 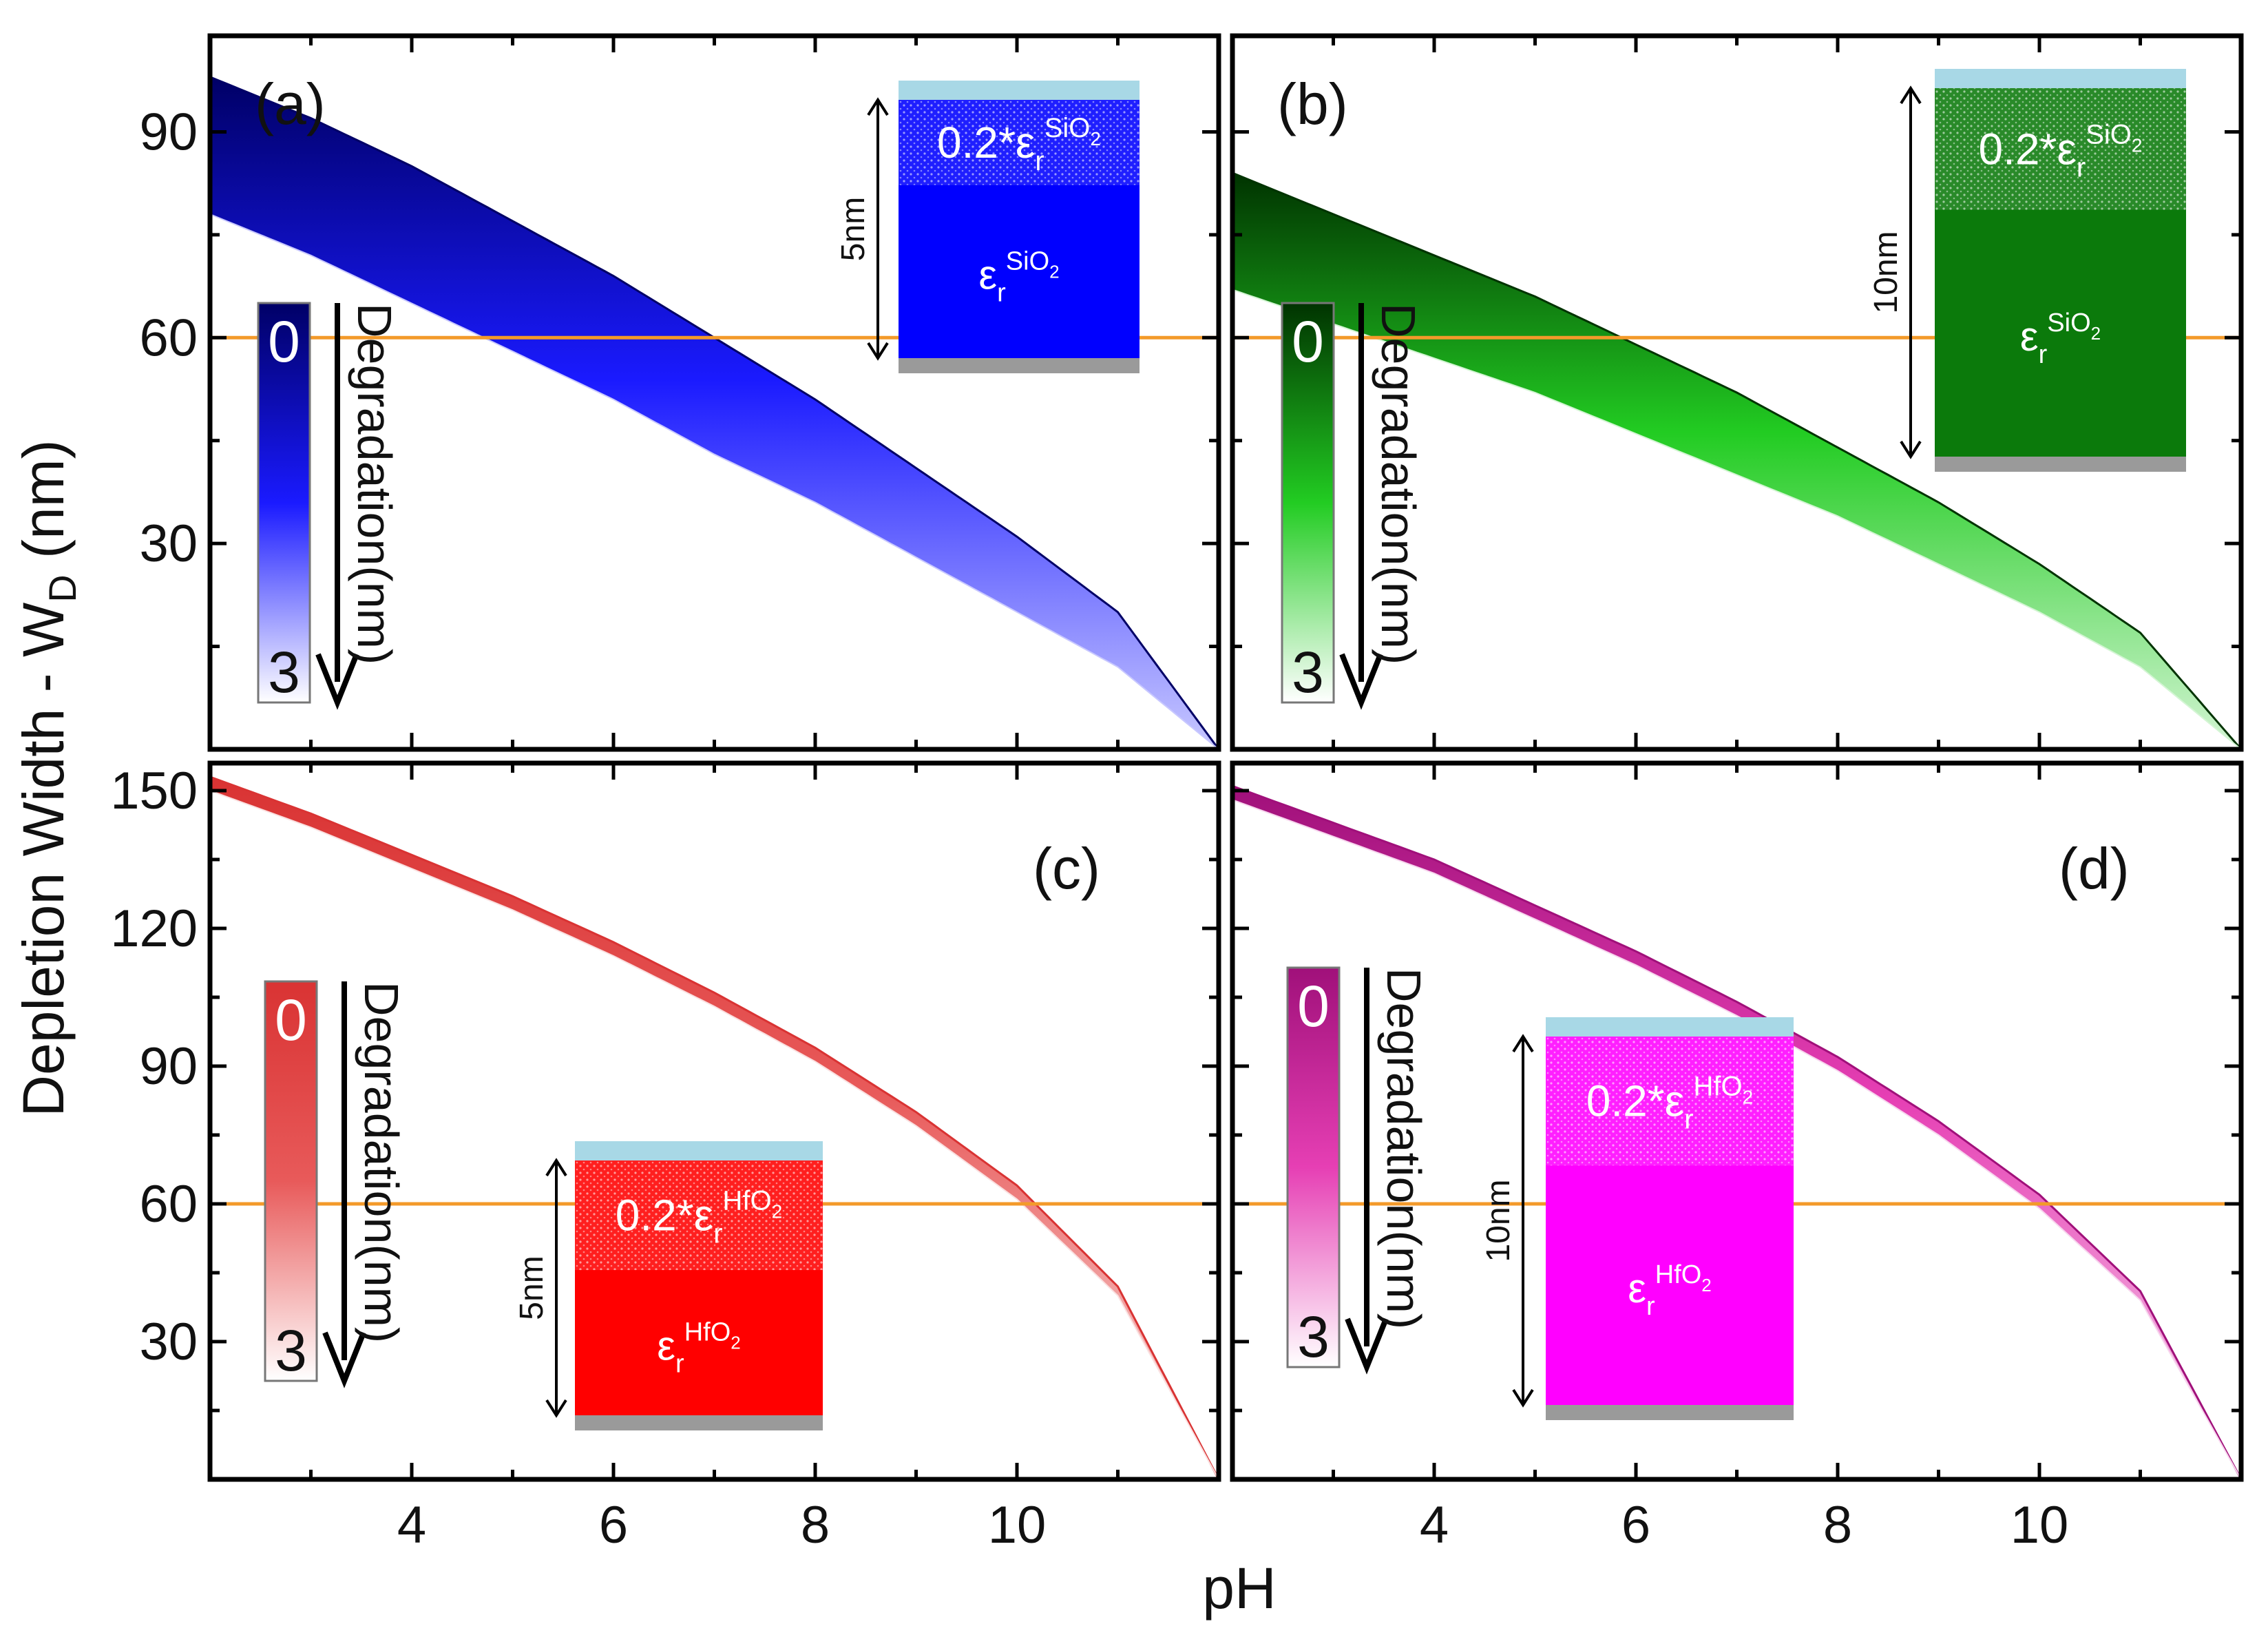 What do you see at coordinates (290, 104) in the screenshot?
I see `panel-label: (a)` at bounding box center [290, 104].